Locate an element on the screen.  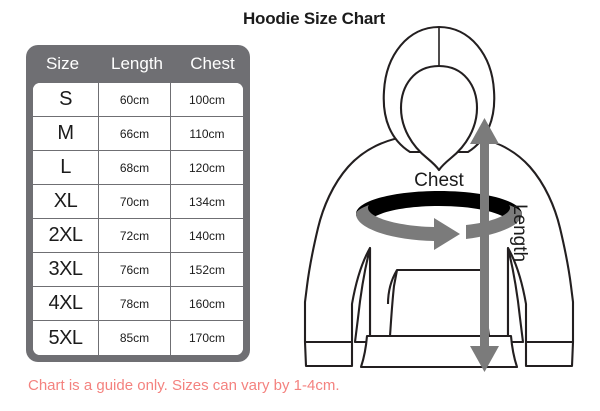
length-label: Length is located at coordinates (519, 233).